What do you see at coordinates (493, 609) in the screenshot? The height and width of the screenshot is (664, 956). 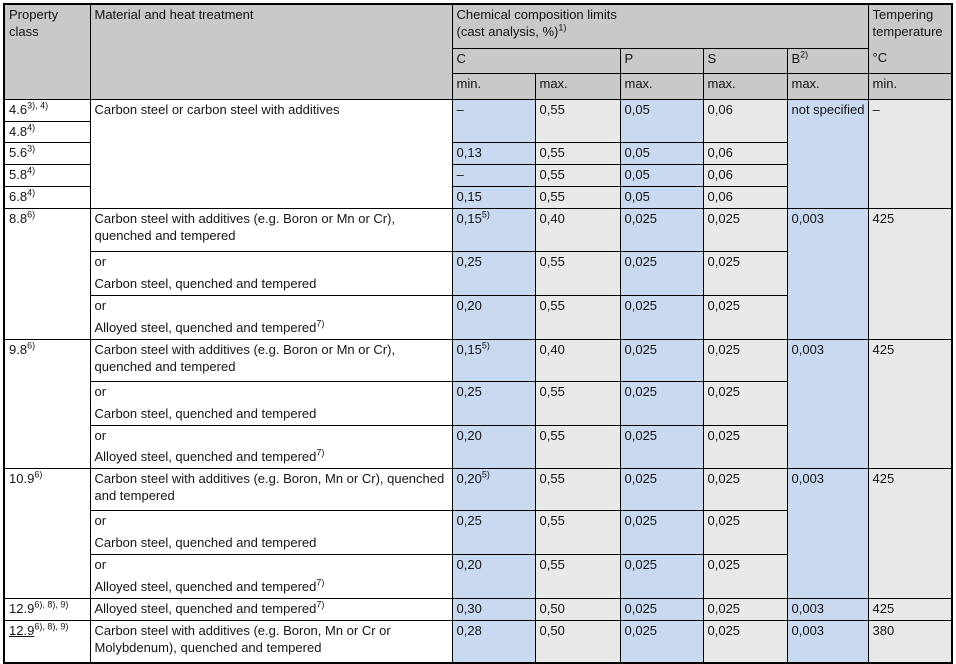 I see `cell-c-min: 0,30` at bounding box center [493, 609].